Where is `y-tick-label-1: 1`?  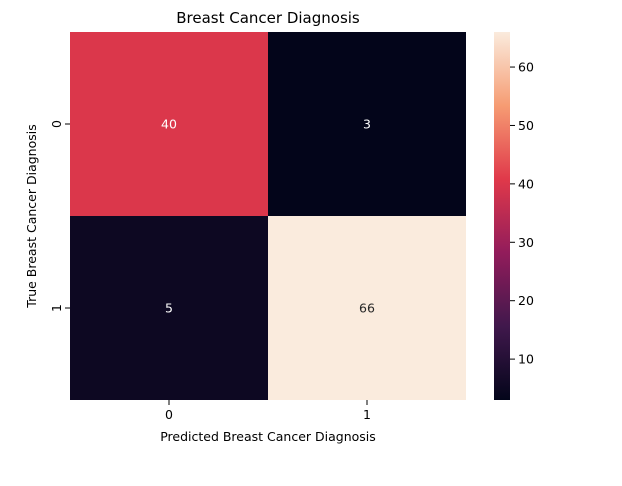 y-tick-label-1: 1 is located at coordinates (56, 308).